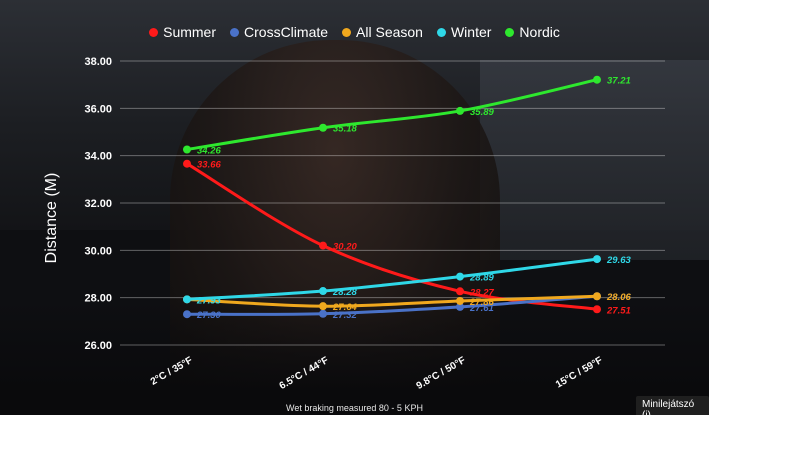 The height and width of the screenshot is (450, 800). I want to click on data-label: 28.89, so click(481, 278).